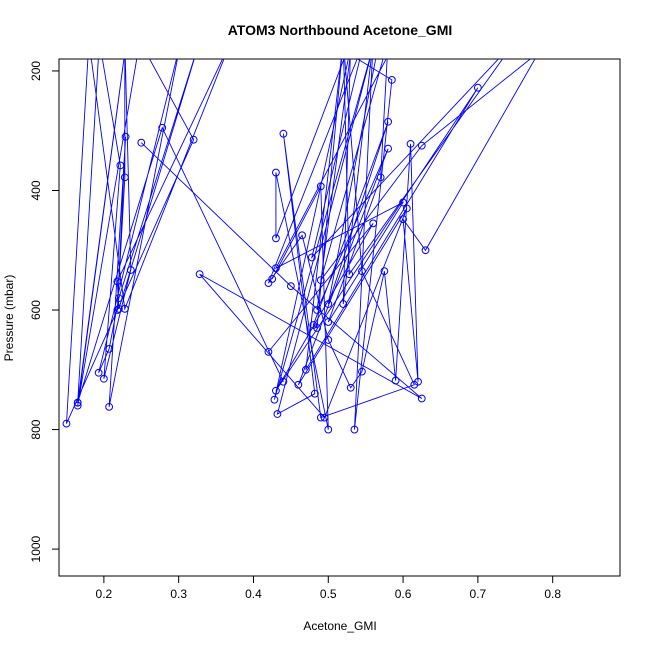 The height and width of the screenshot is (650, 650). What do you see at coordinates (36, 71) in the screenshot?
I see `y-tick-label: 200` at bounding box center [36, 71].